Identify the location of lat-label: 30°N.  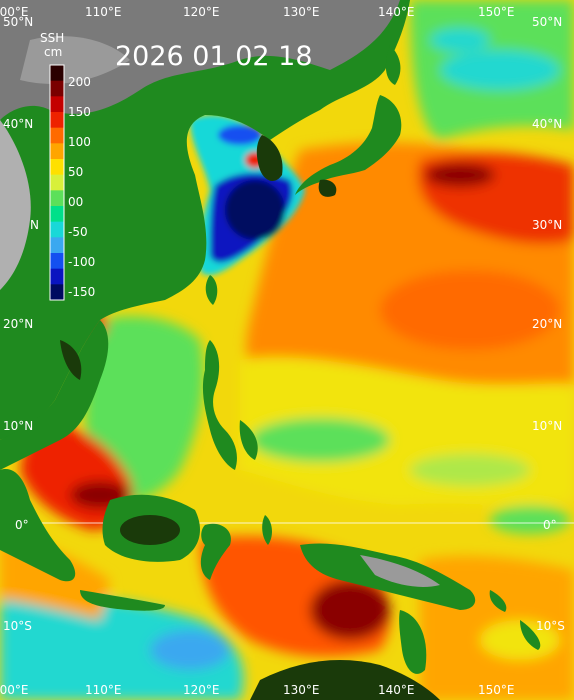
(547, 225).